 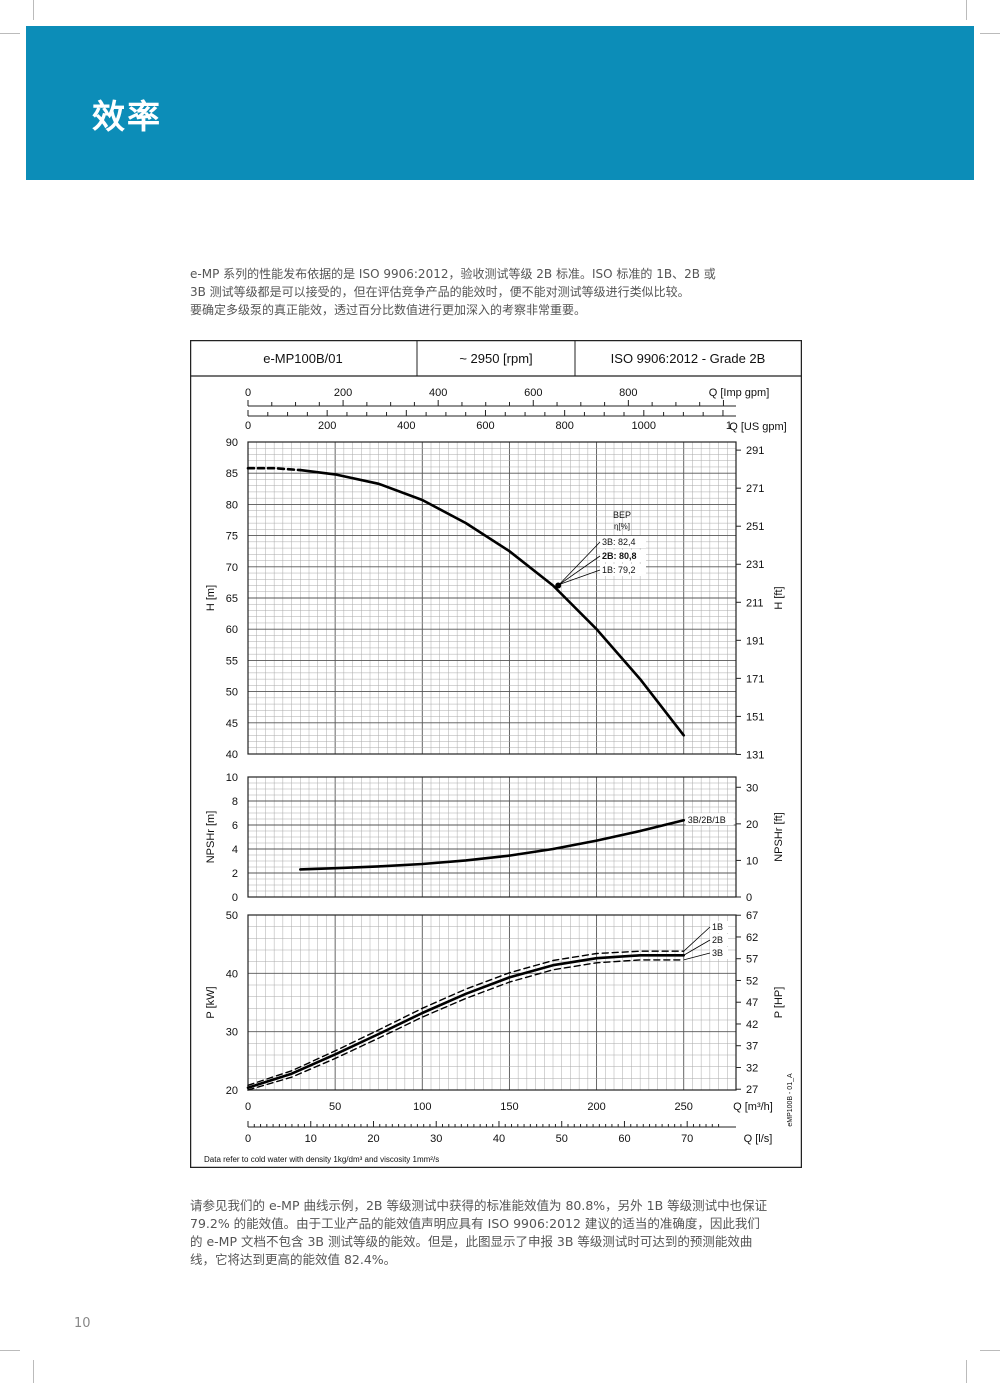 I want to click on m3h-tick-label: 250, so click(x=684, y=1107).